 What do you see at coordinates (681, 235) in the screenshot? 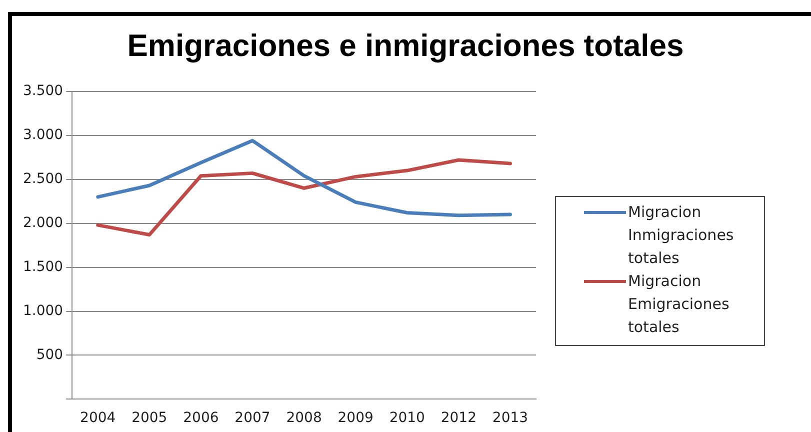
I see `legend-label: Migracion Inmigraciones totales` at bounding box center [681, 235].